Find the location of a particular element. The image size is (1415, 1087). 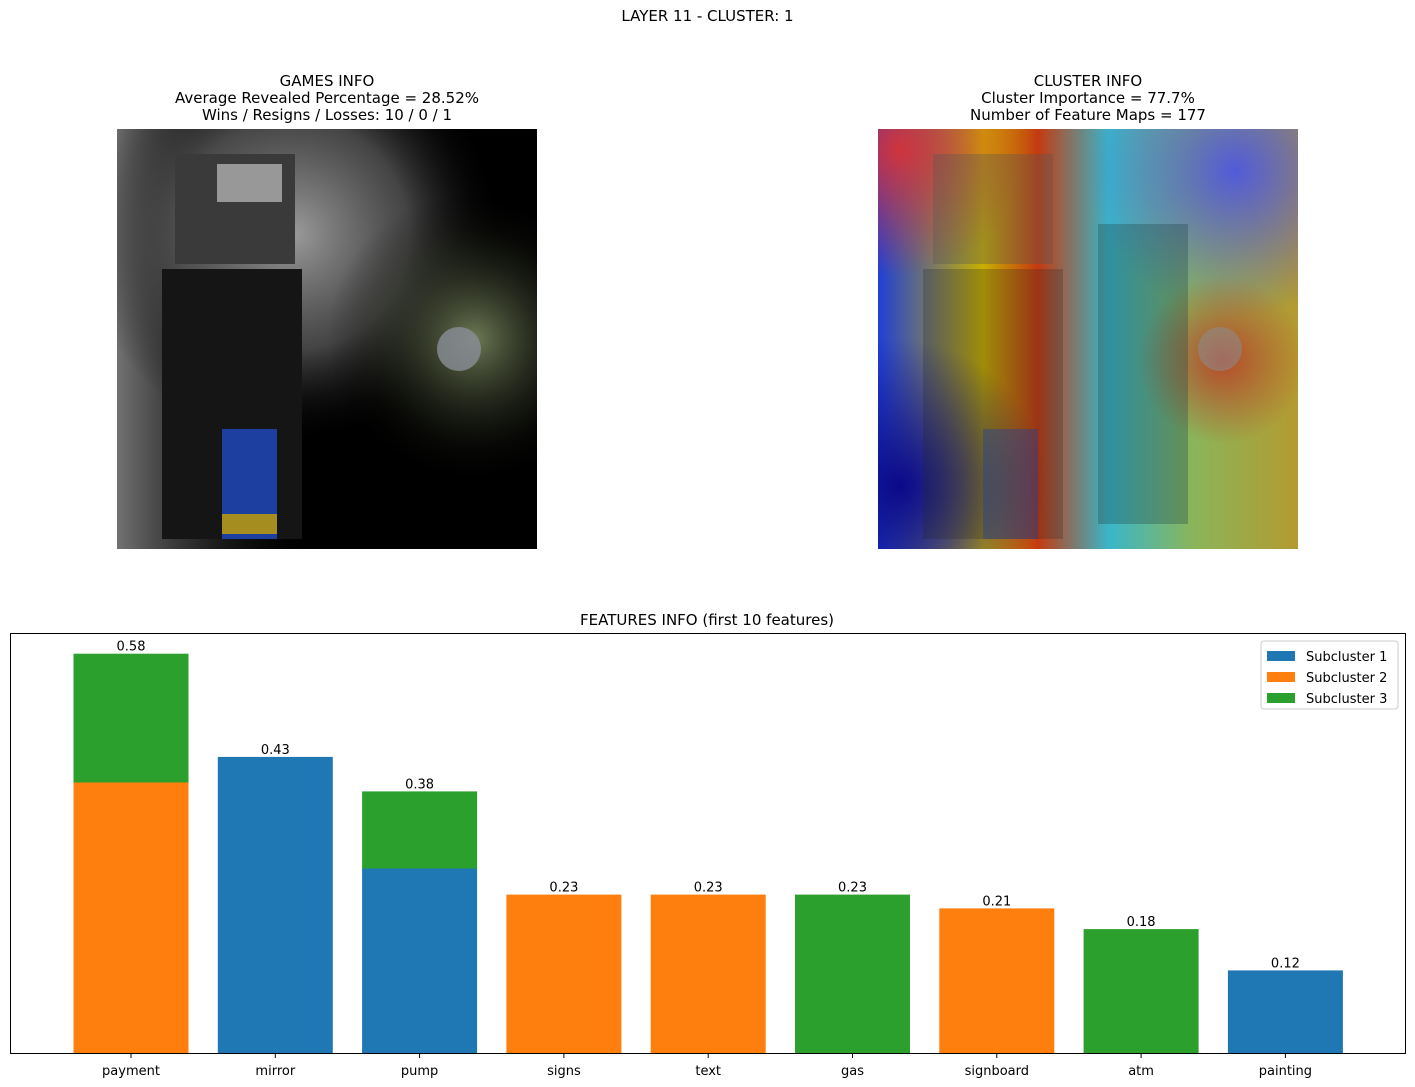

legend-label-subcluster-1: Subcluster 1 is located at coordinates (1346, 657).